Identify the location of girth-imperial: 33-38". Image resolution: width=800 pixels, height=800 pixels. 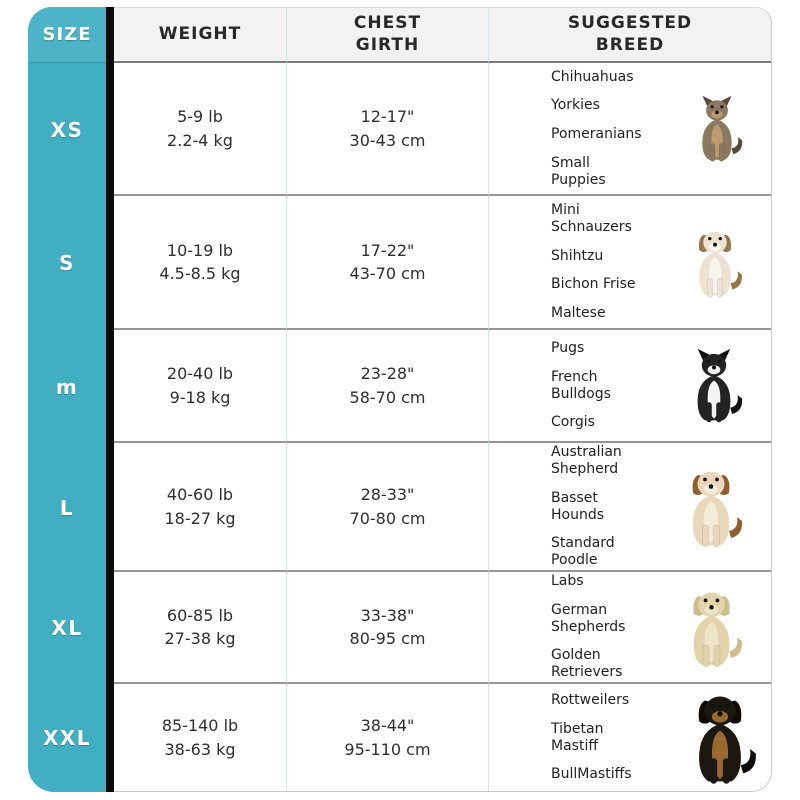
(387, 615).